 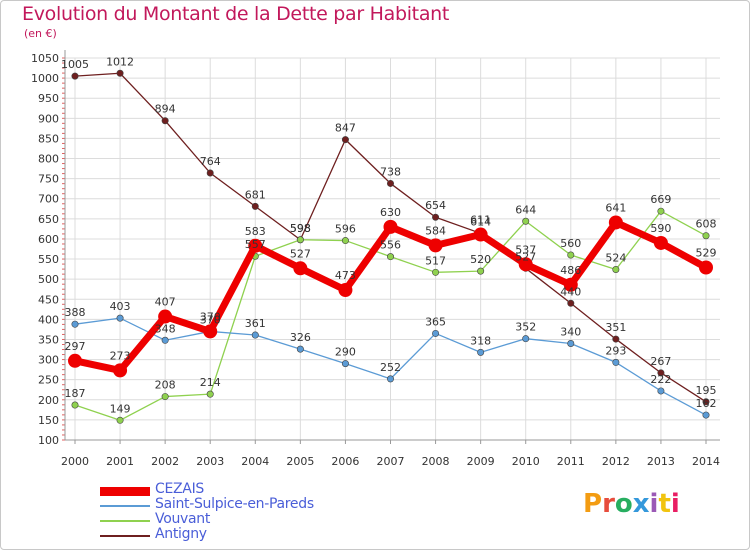 What do you see at coordinates (345, 352) in the screenshot?
I see `data-label: 290` at bounding box center [345, 352].